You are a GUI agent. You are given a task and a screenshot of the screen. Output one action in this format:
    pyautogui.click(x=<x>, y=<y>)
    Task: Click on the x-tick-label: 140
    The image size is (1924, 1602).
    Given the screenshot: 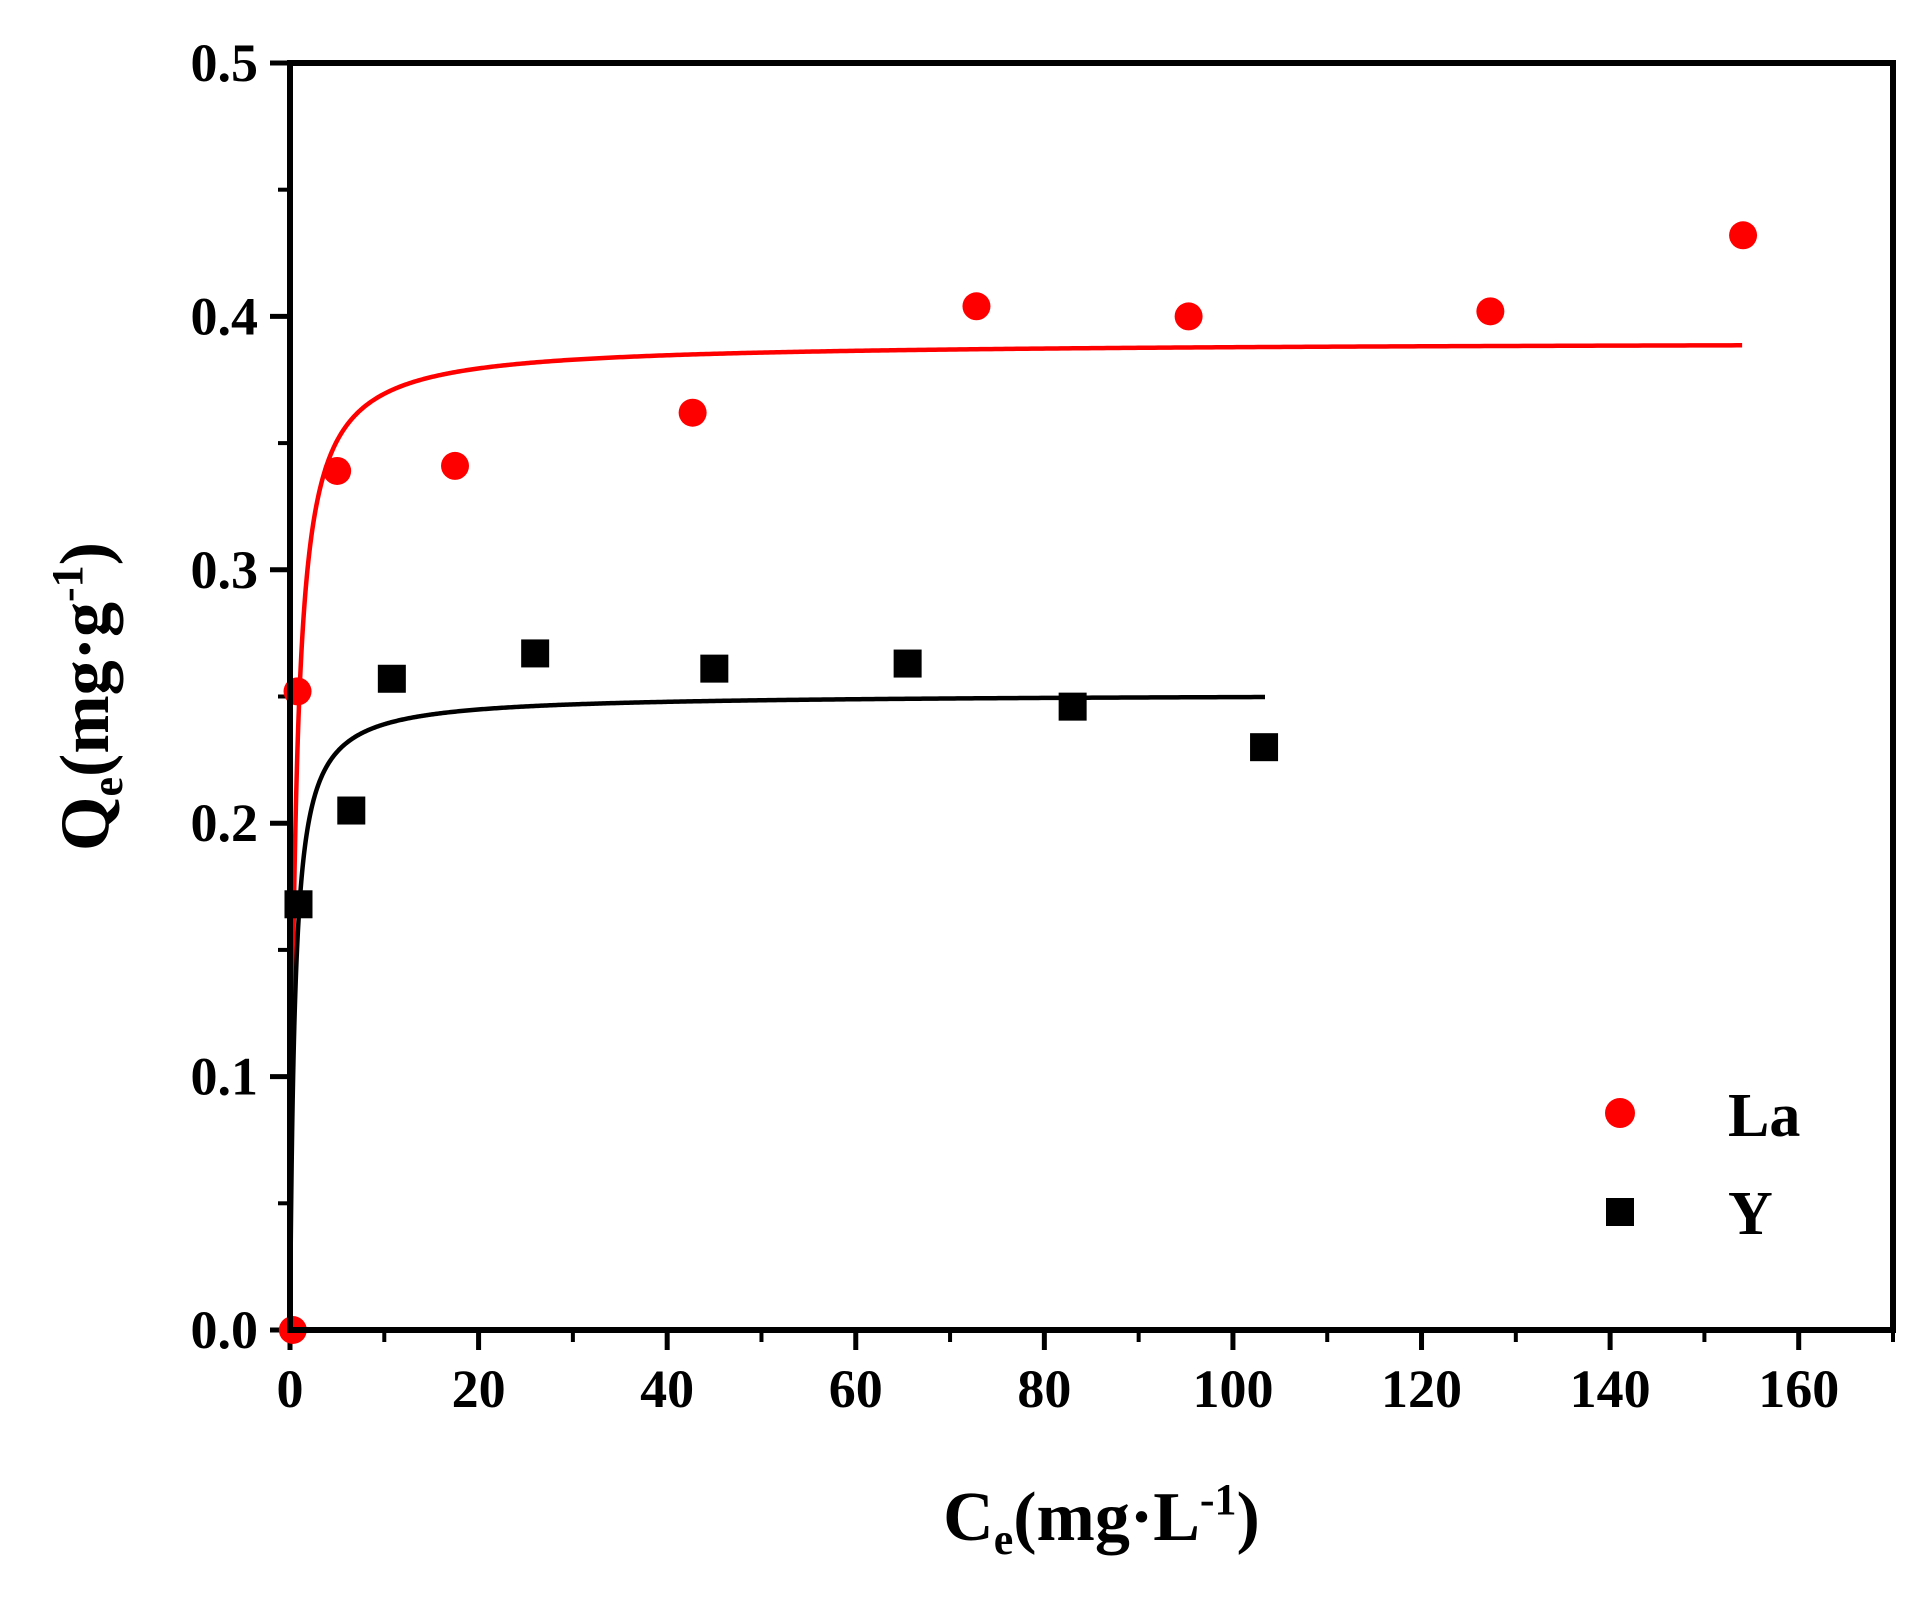 What is the action you would take?
    pyautogui.click(x=1610, y=1389)
    